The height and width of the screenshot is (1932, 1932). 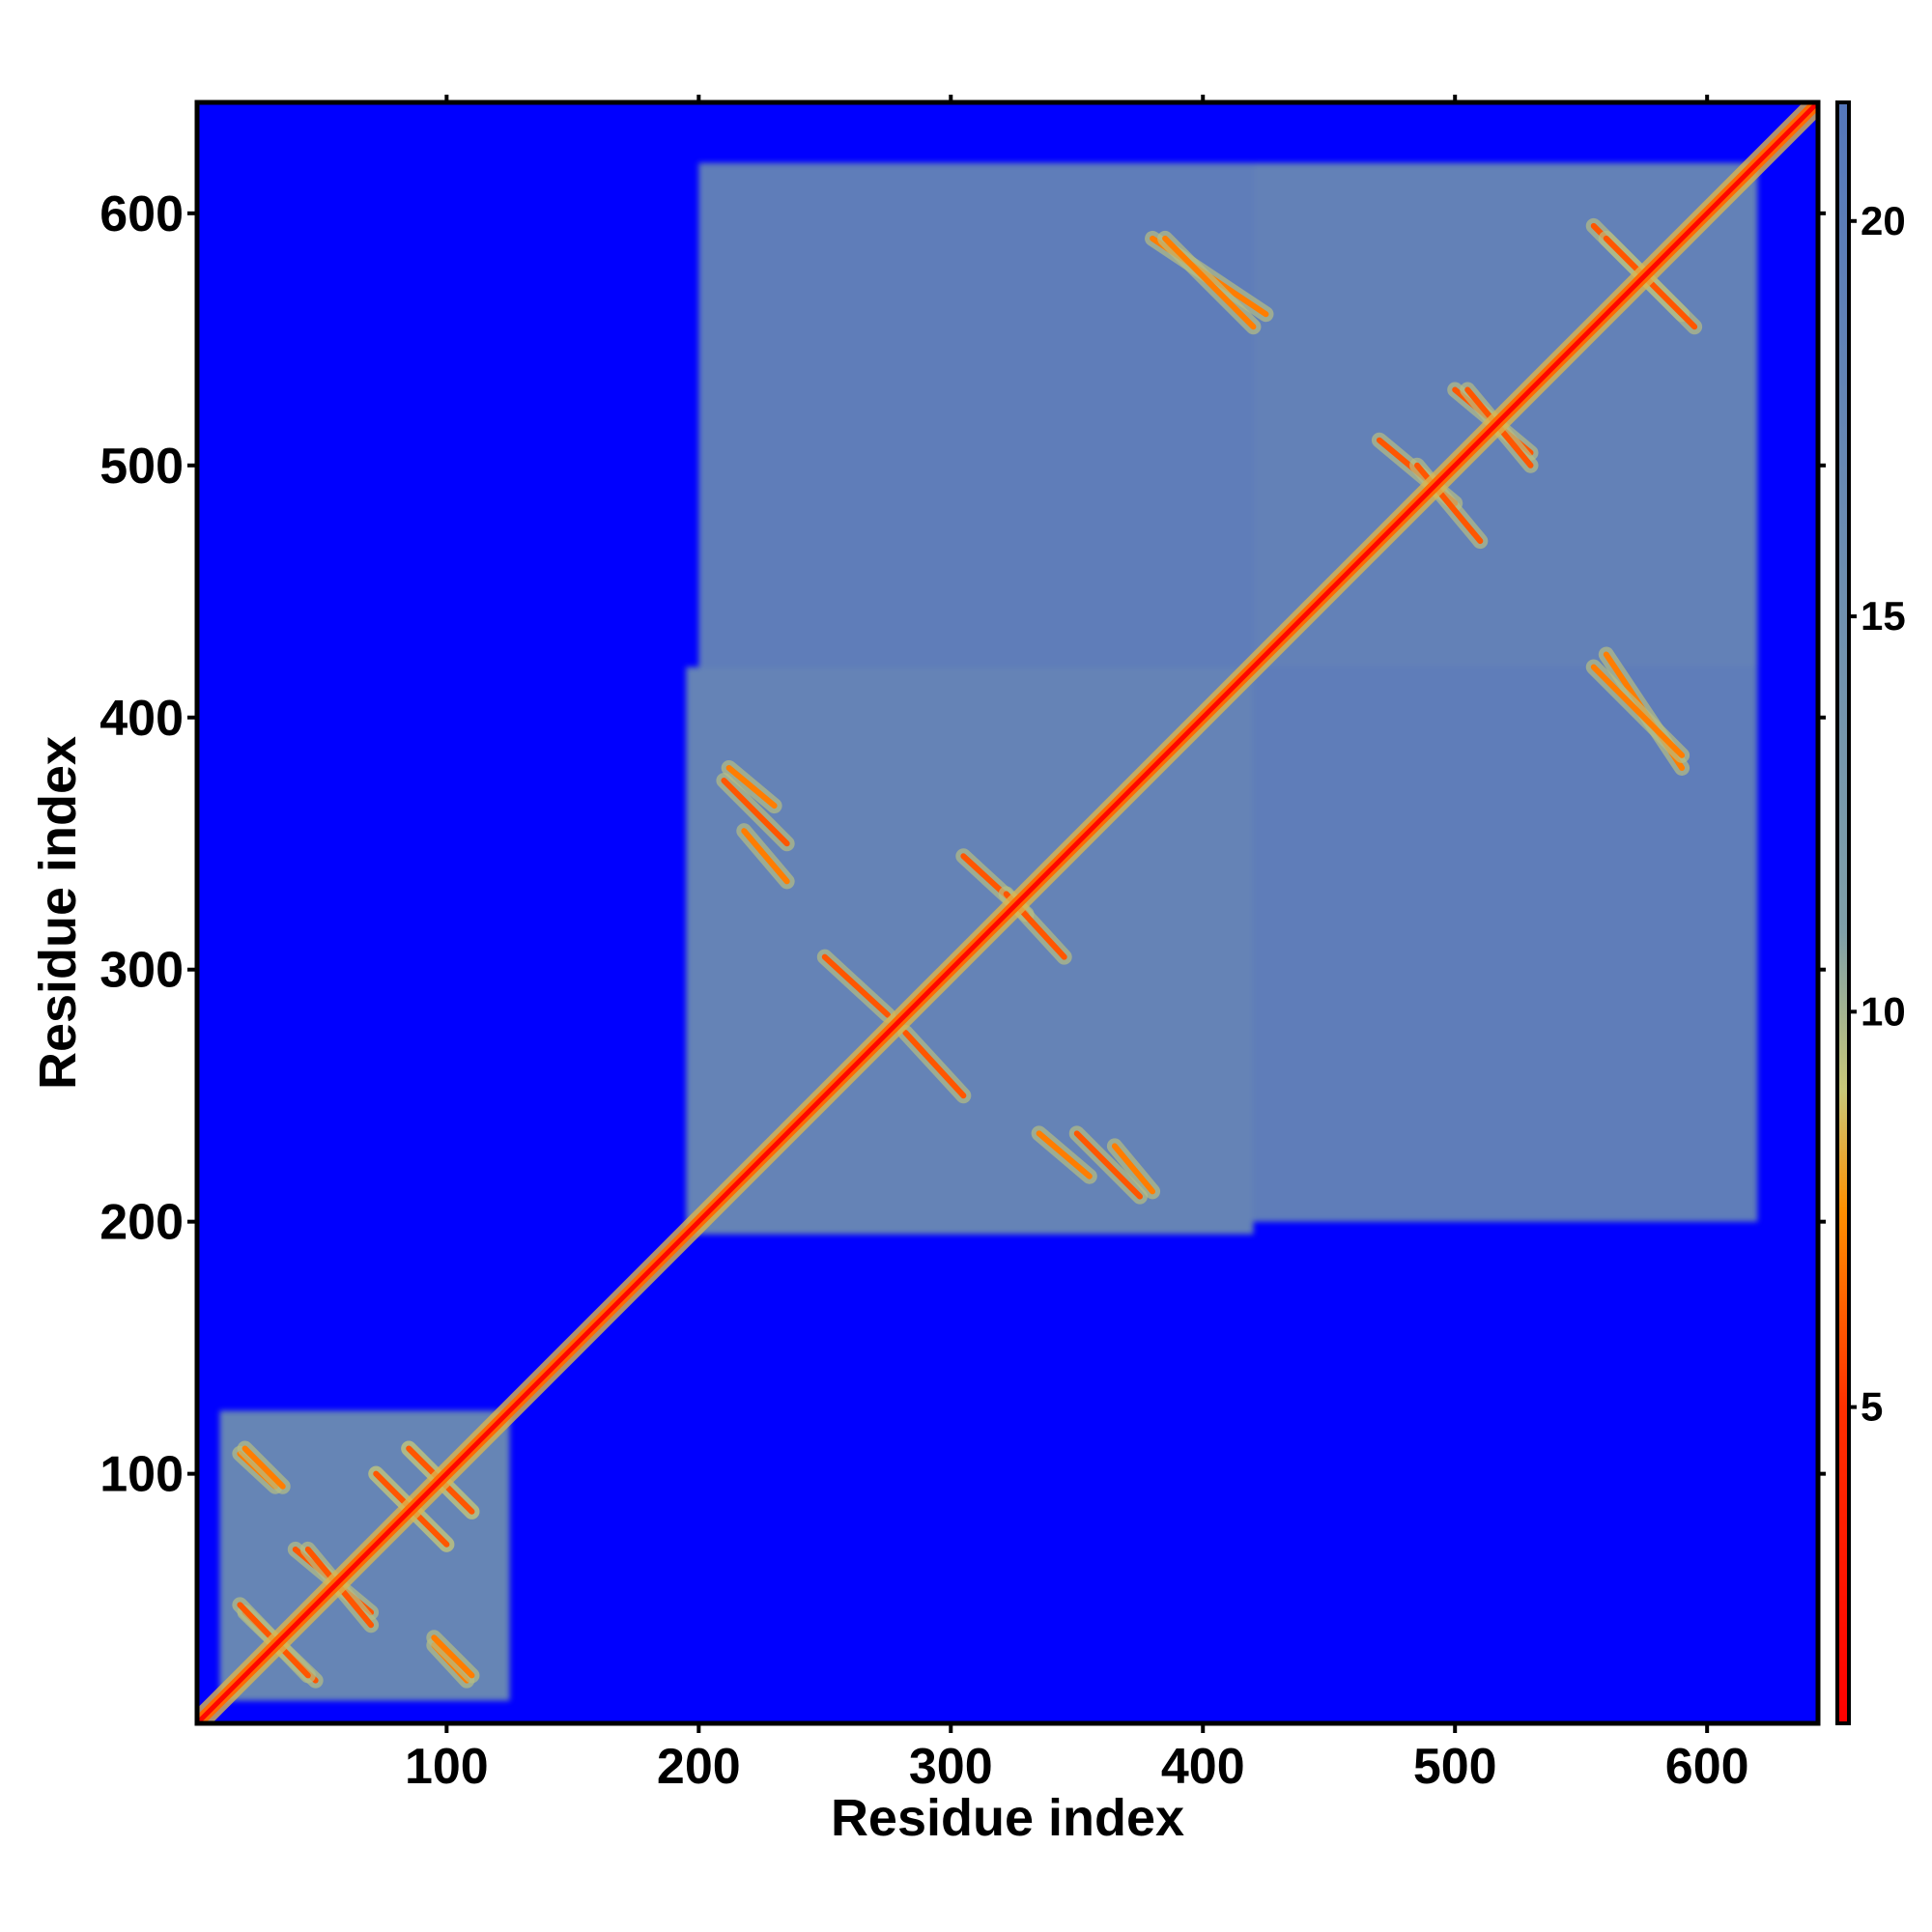 I want to click on x-tick-label: 300, so click(x=951, y=1767).